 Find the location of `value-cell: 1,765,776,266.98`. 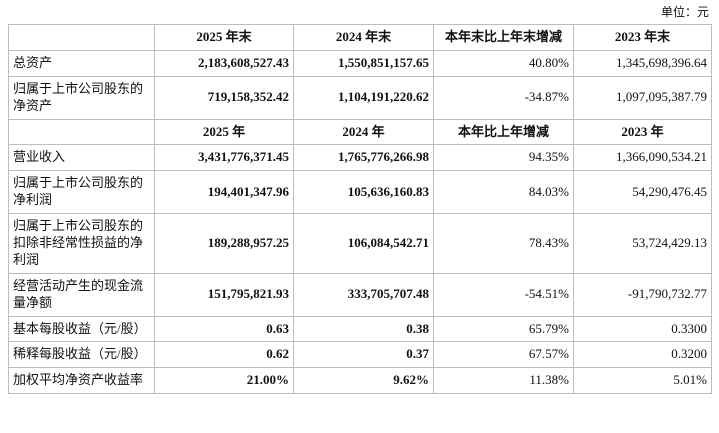

value-cell: 1,765,776,266.98 is located at coordinates (363, 158).